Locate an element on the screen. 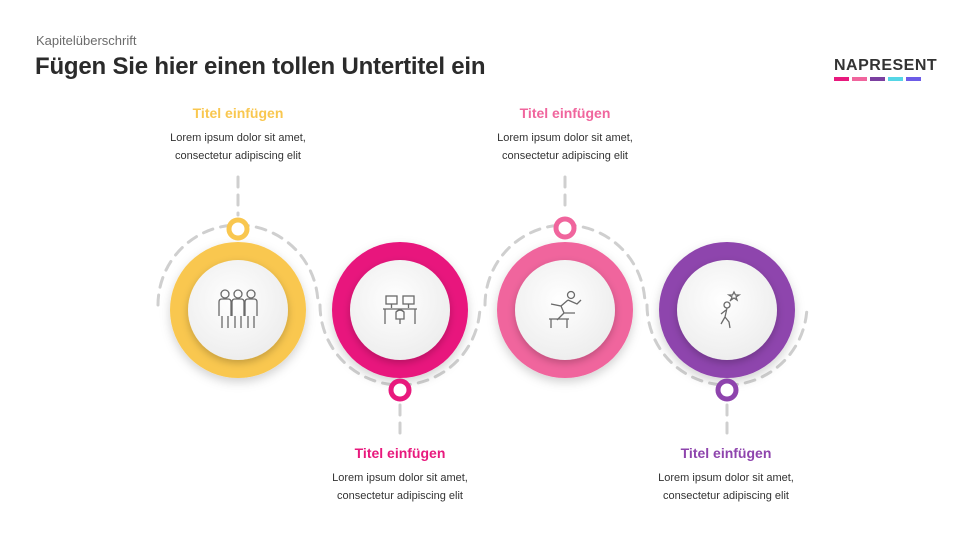  hurdle-runner-icon is located at coordinates (565, 309).